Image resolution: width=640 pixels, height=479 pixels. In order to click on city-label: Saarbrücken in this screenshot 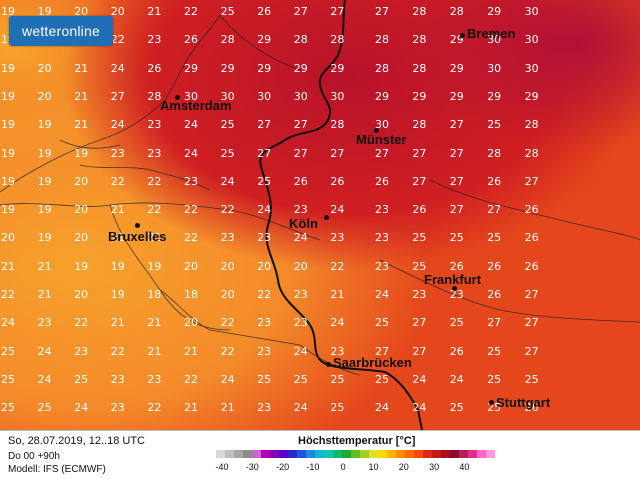, I will do `click(372, 362)`.